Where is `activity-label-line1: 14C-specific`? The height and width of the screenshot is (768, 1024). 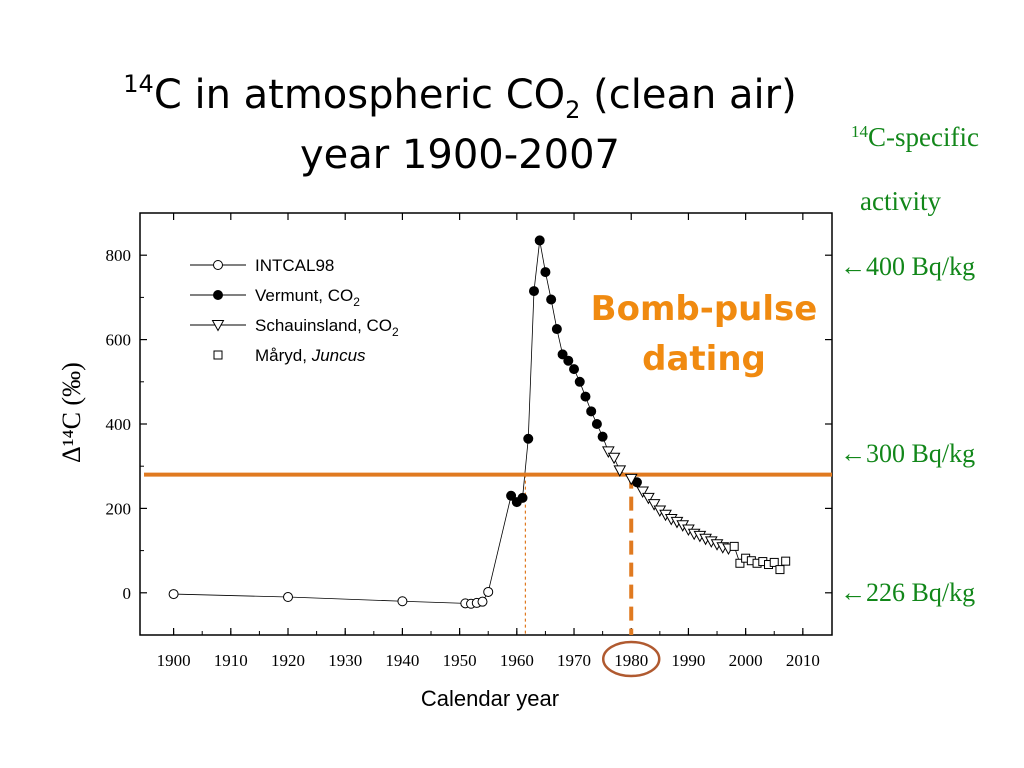 activity-label-line1: 14C-specific is located at coordinates (915, 137).